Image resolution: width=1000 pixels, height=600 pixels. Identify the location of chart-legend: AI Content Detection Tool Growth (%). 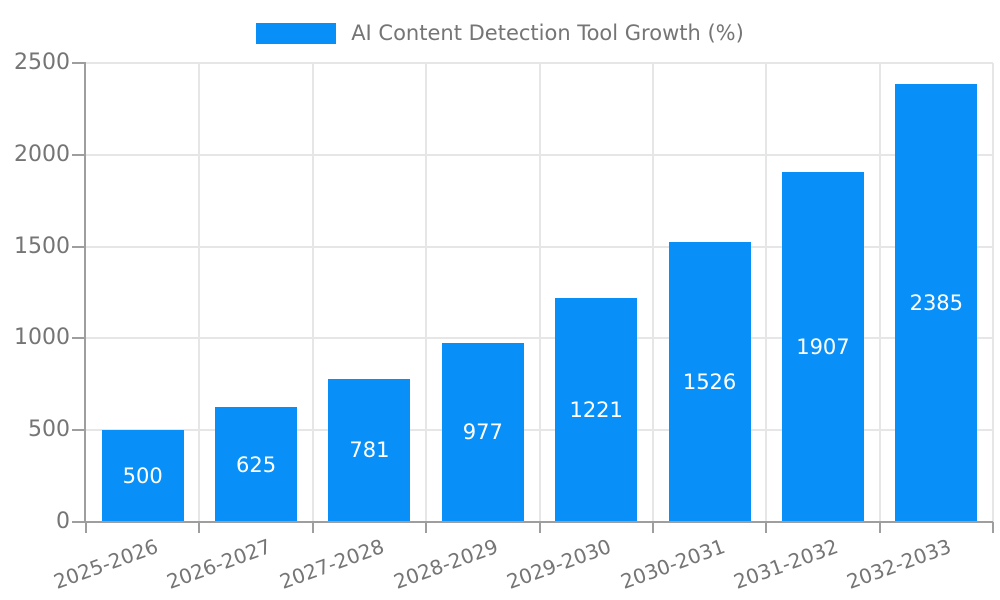
(500, 33).